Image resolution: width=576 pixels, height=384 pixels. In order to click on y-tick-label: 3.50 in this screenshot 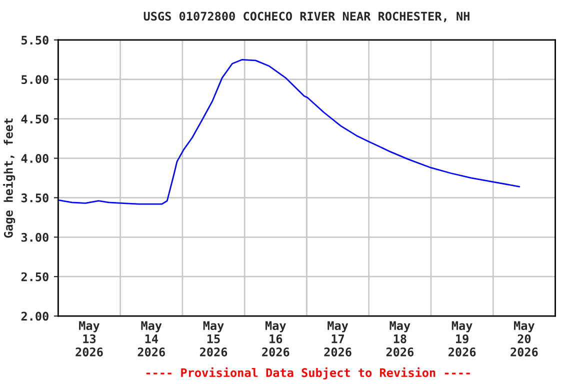, I will do `click(34, 197)`.